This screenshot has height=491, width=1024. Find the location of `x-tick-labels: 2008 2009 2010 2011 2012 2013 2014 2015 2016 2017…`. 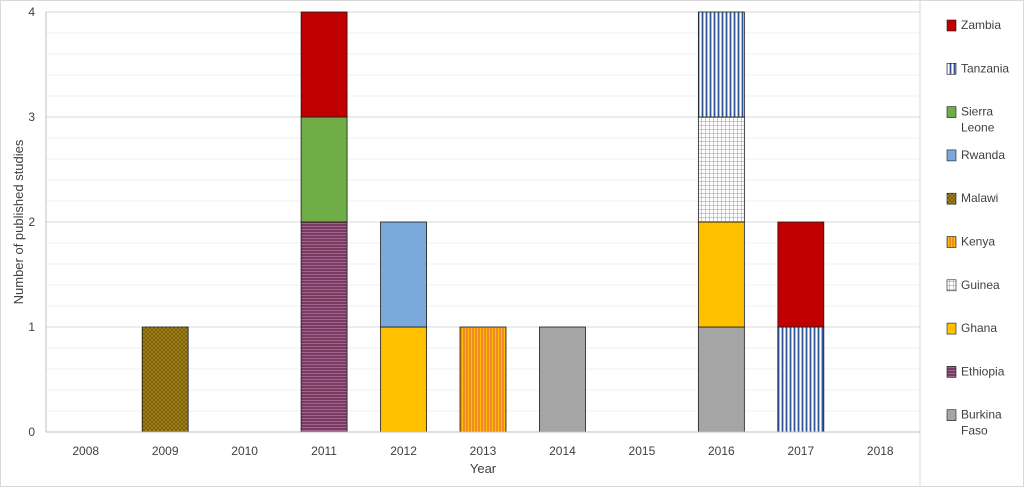

x-tick-labels: 2008 2009 2010 2011 2012 2013 2014 2015 2016 2017… is located at coordinates (483, 451).